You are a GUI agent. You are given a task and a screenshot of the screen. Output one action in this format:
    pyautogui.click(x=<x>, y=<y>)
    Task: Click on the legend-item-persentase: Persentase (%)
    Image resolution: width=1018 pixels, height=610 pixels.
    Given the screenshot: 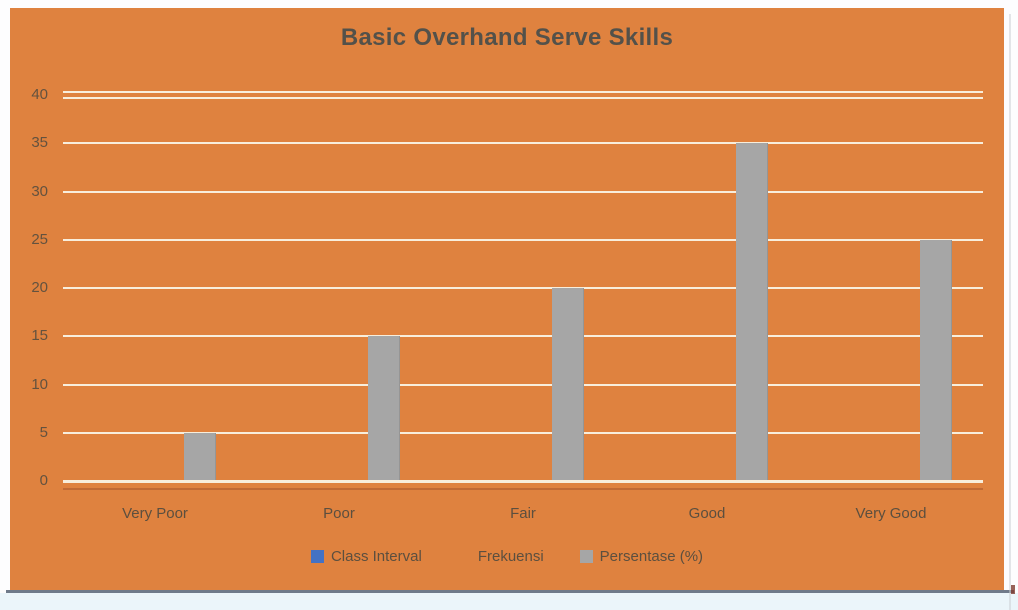 What is the action you would take?
    pyautogui.click(x=641, y=556)
    